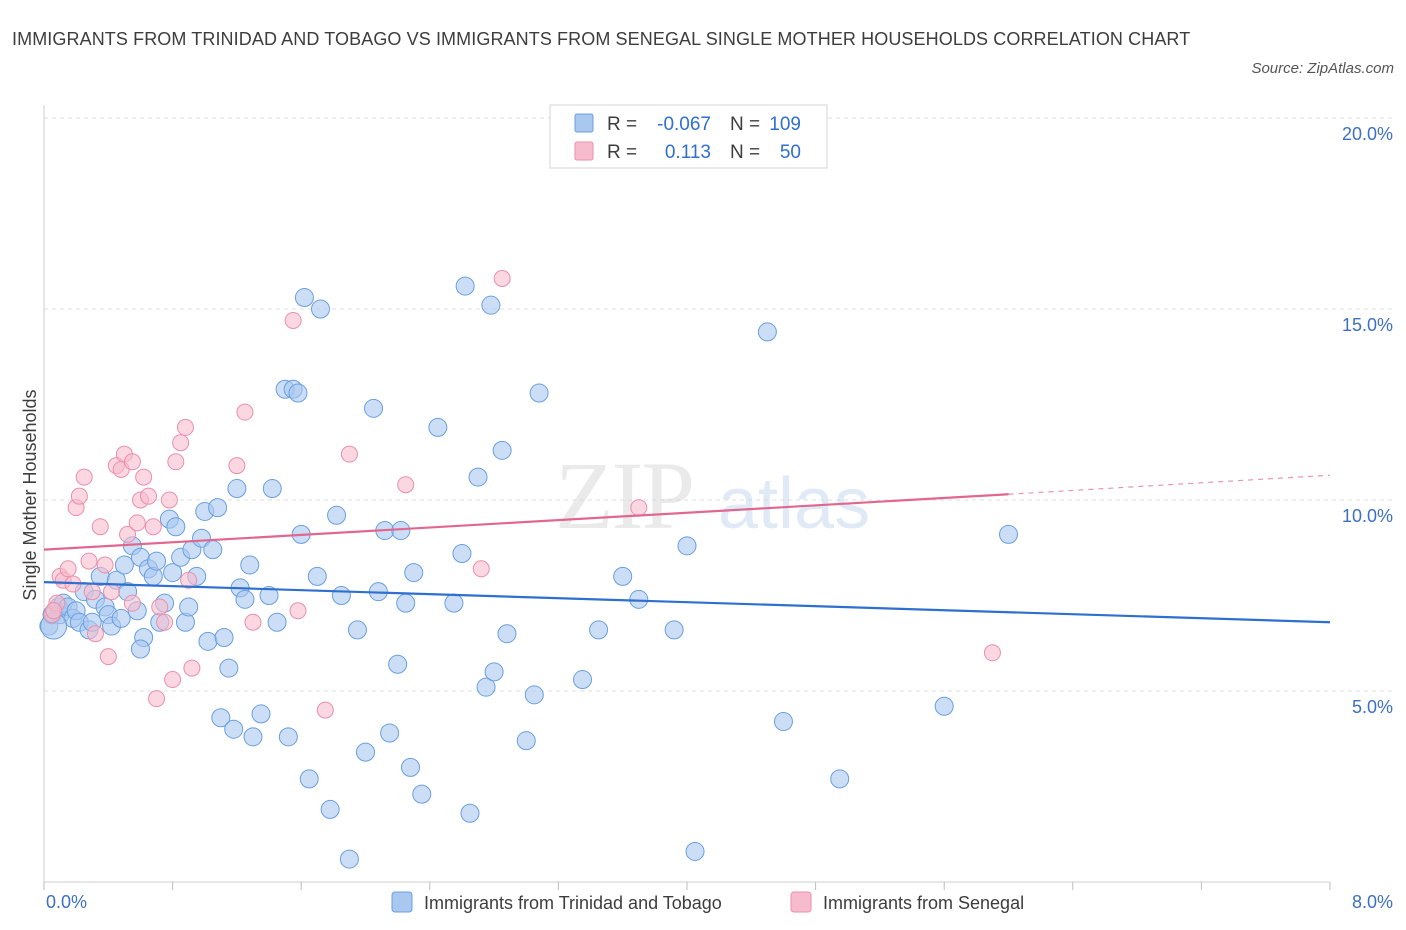  What do you see at coordinates (688, 152) in the screenshot?
I see `stats-r-value-pink: 0.113` at bounding box center [688, 152].